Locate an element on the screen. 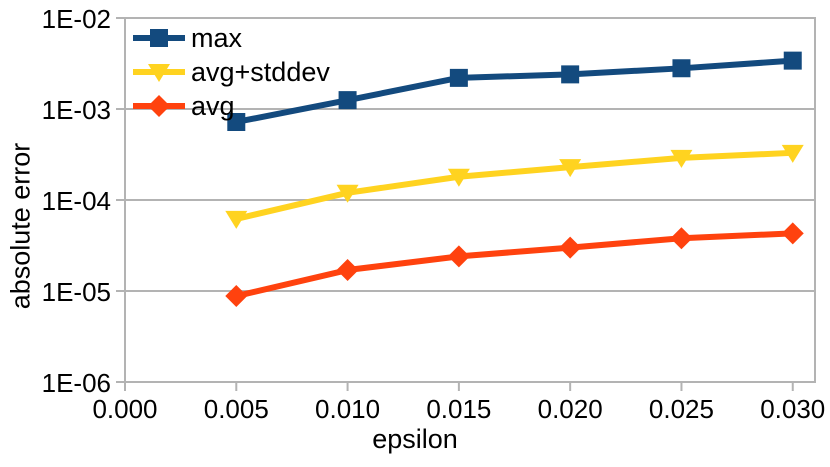 The image size is (830, 467). legend-label-max: max is located at coordinates (217, 38).